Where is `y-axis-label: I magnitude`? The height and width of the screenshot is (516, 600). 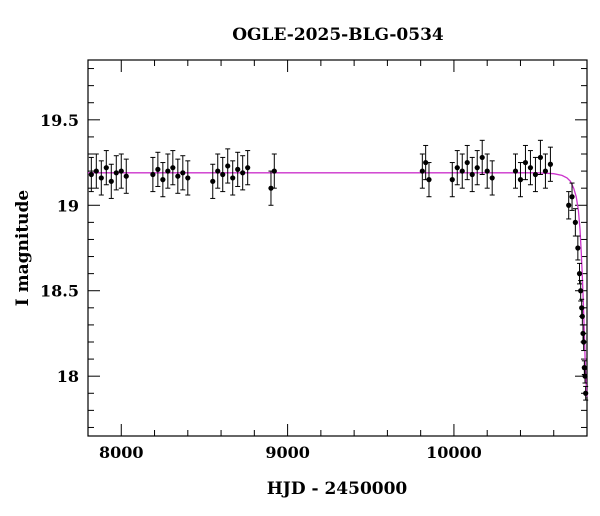
y-axis-label: I magnitude is located at coordinates (23, 248).